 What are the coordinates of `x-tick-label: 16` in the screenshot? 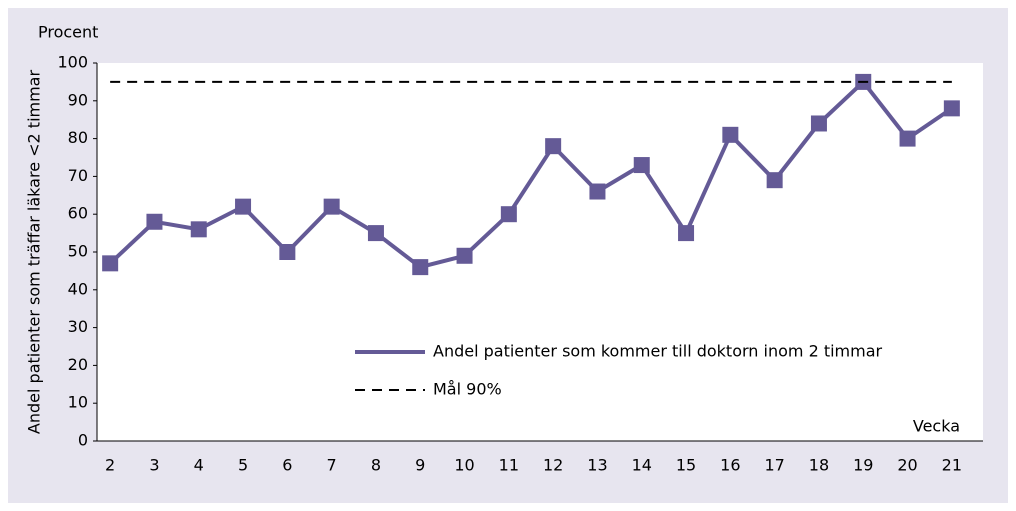 It's located at (730, 465).